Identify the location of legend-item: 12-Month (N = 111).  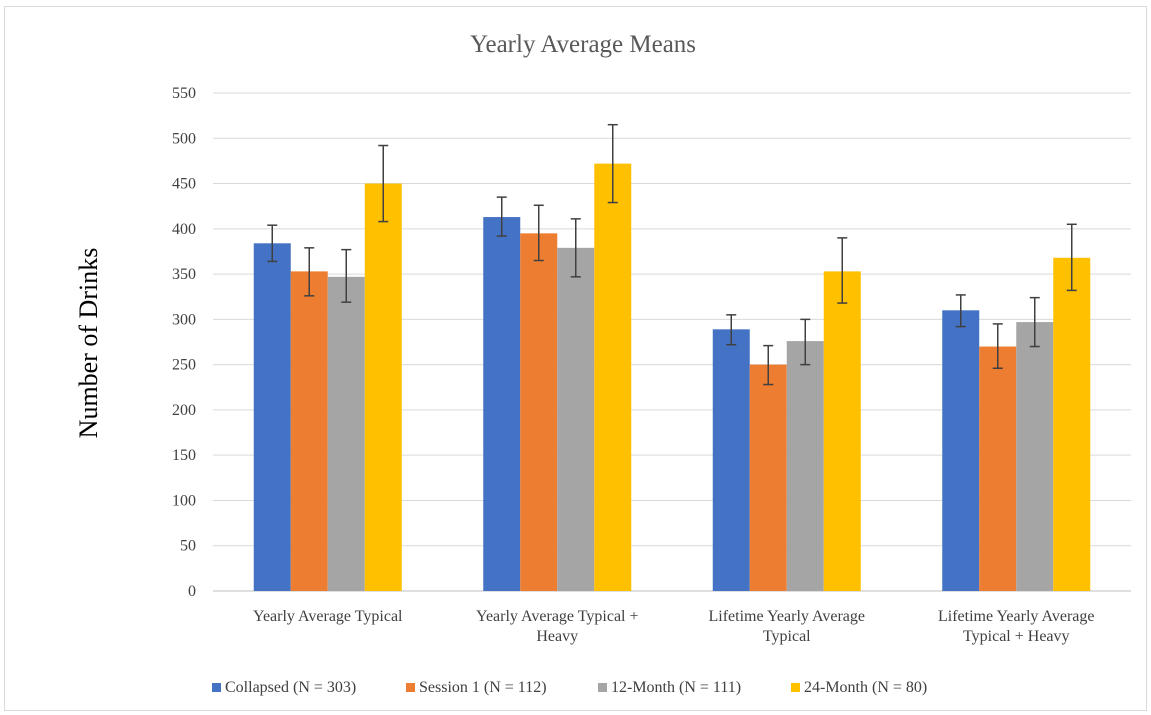
(669, 687).